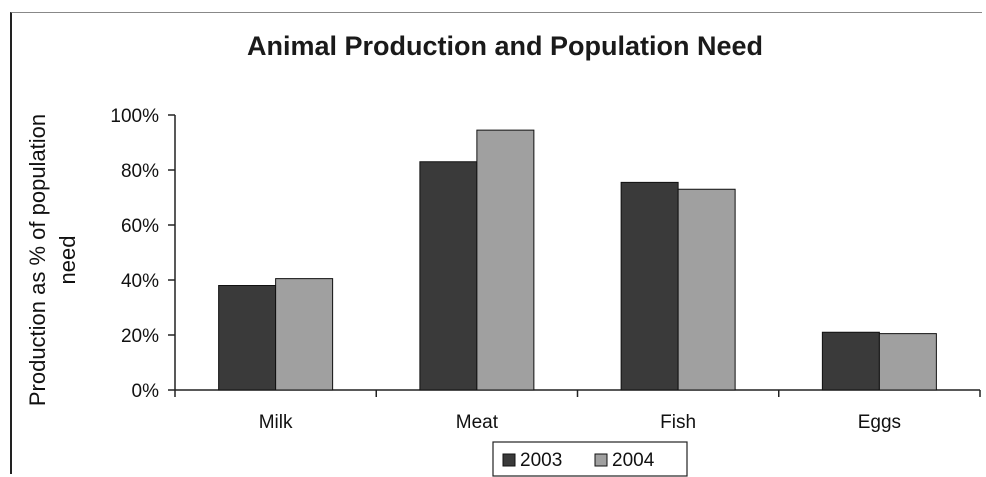 The image size is (986, 477). What do you see at coordinates (505, 46) in the screenshot?
I see `chart-title: Animal Production and Population Need` at bounding box center [505, 46].